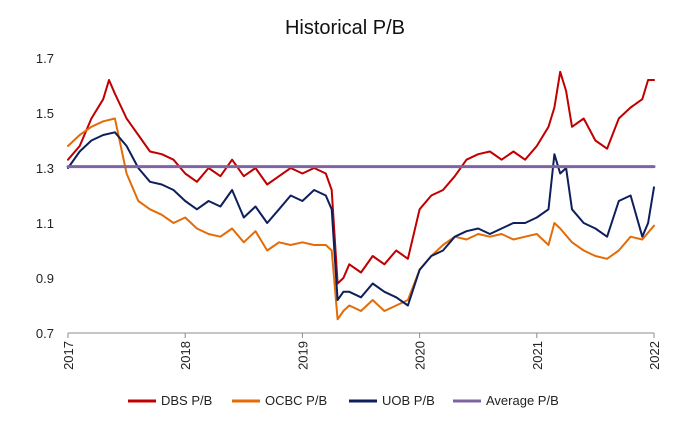 Image resolution: width=690 pixels, height=426 pixels. Describe the element at coordinates (345, 28) in the screenshot. I see `chart-title: Historical P/B` at that location.